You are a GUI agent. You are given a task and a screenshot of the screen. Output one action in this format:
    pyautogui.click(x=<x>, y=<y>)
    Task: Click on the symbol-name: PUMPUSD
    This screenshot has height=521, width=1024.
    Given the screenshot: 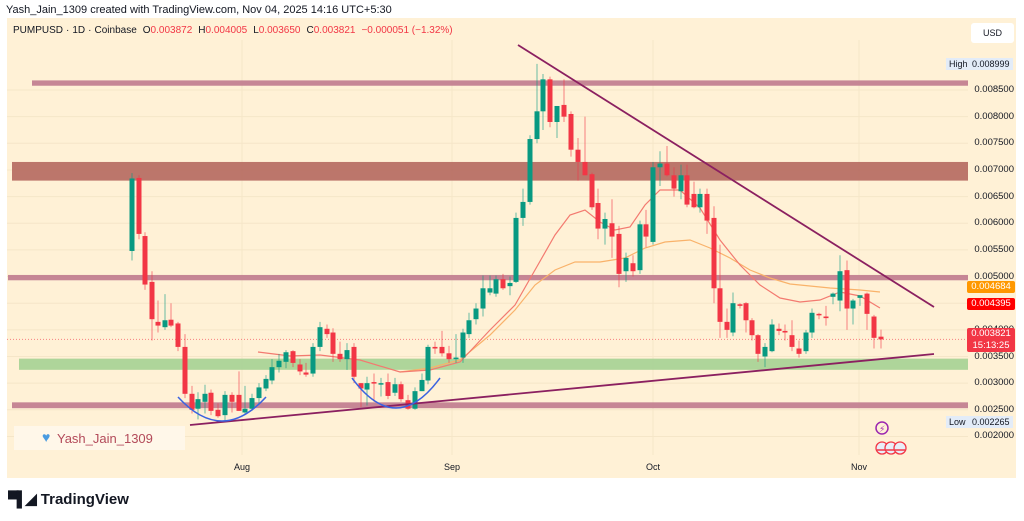 What is the action you would take?
    pyautogui.click(x=38, y=30)
    